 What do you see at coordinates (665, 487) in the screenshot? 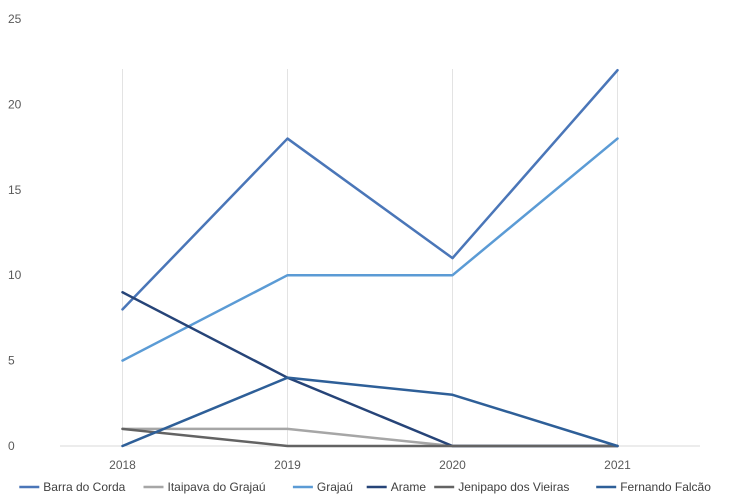
I see `legend-label-fernando-falc-o: Fernando Falcão` at bounding box center [665, 487].